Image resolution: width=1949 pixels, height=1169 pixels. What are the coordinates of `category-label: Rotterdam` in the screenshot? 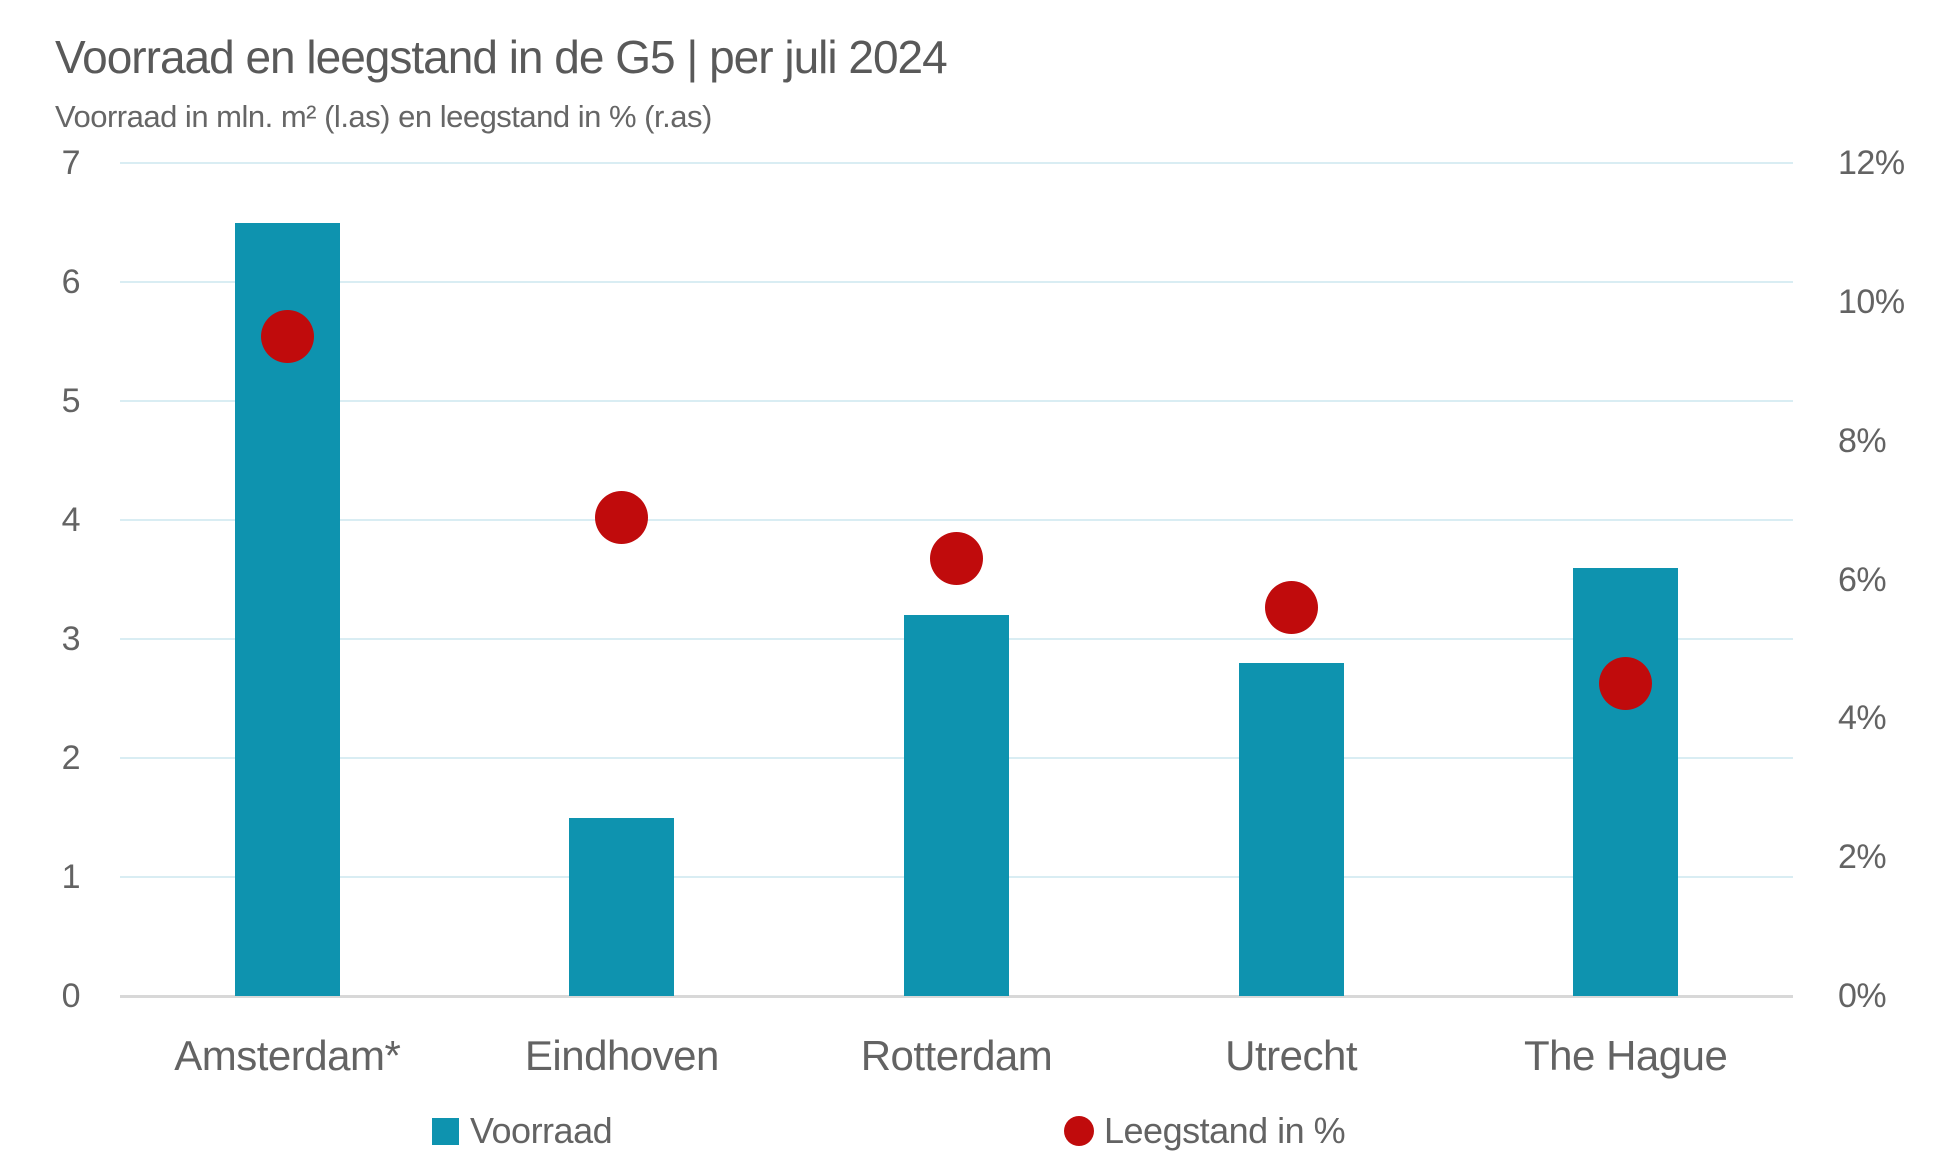 It's located at (956, 1055).